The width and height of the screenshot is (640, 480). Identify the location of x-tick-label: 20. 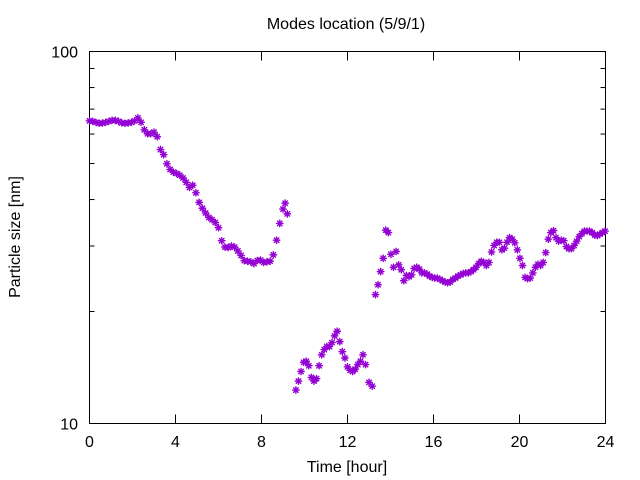
(520, 442).